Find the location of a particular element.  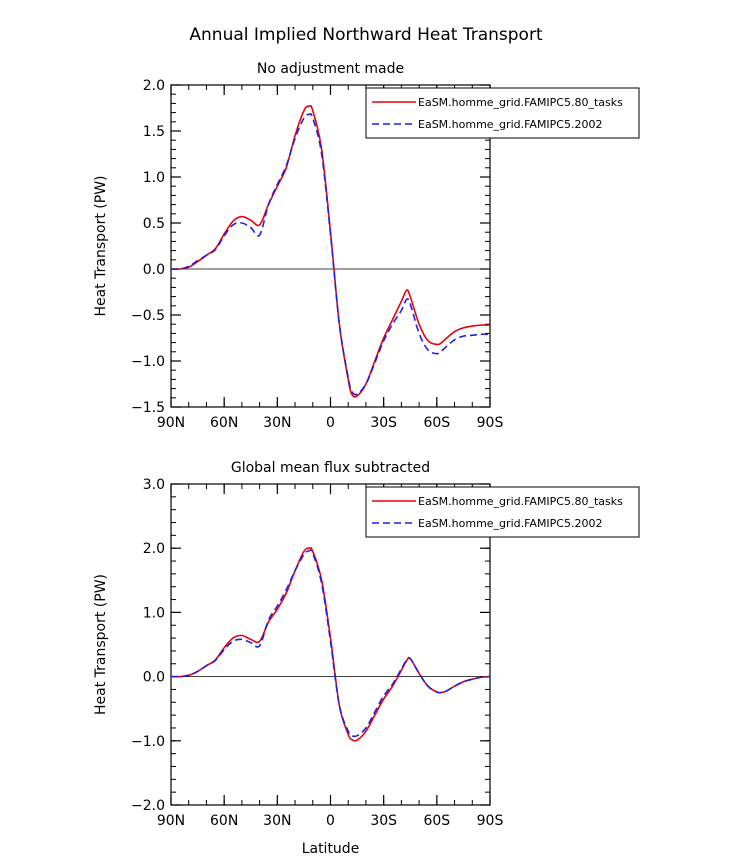

figure-title: Annual Implied Northward Heat Transport is located at coordinates (366, 35).